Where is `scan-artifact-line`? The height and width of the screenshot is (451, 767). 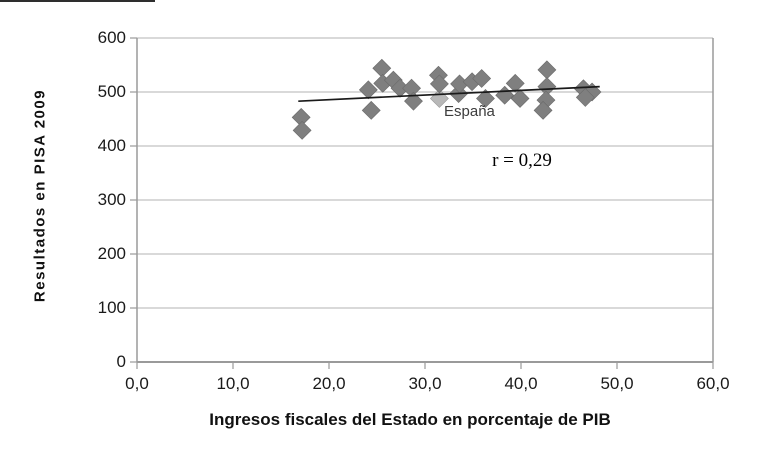 scan-artifact-line is located at coordinates (77, 1).